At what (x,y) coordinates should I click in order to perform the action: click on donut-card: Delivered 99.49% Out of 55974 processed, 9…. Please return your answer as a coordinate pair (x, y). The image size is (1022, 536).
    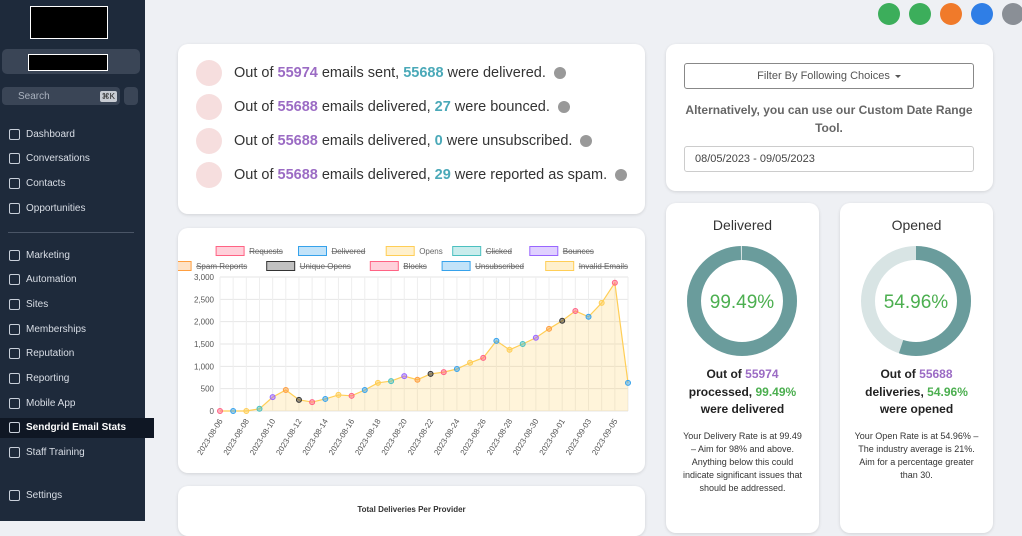
    Looking at the image, I should click on (742, 368).